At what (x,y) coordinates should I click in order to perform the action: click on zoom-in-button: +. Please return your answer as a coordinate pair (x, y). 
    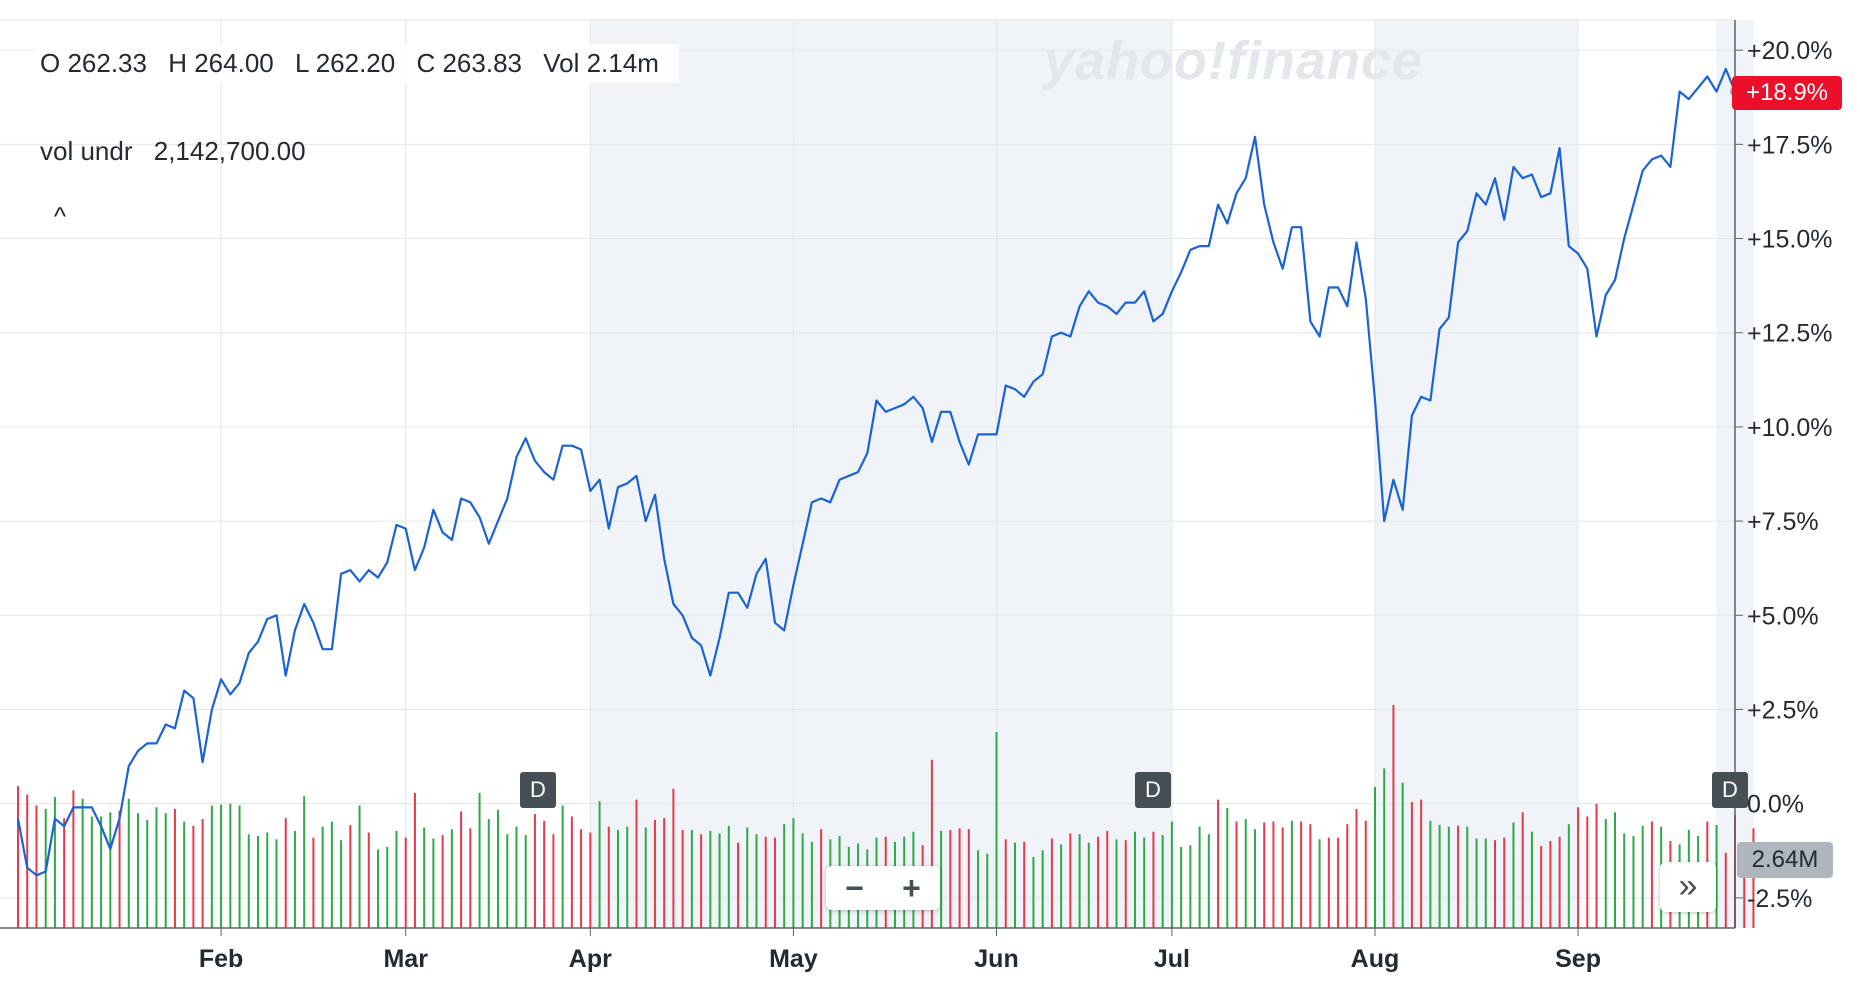
    Looking at the image, I should click on (911, 888).